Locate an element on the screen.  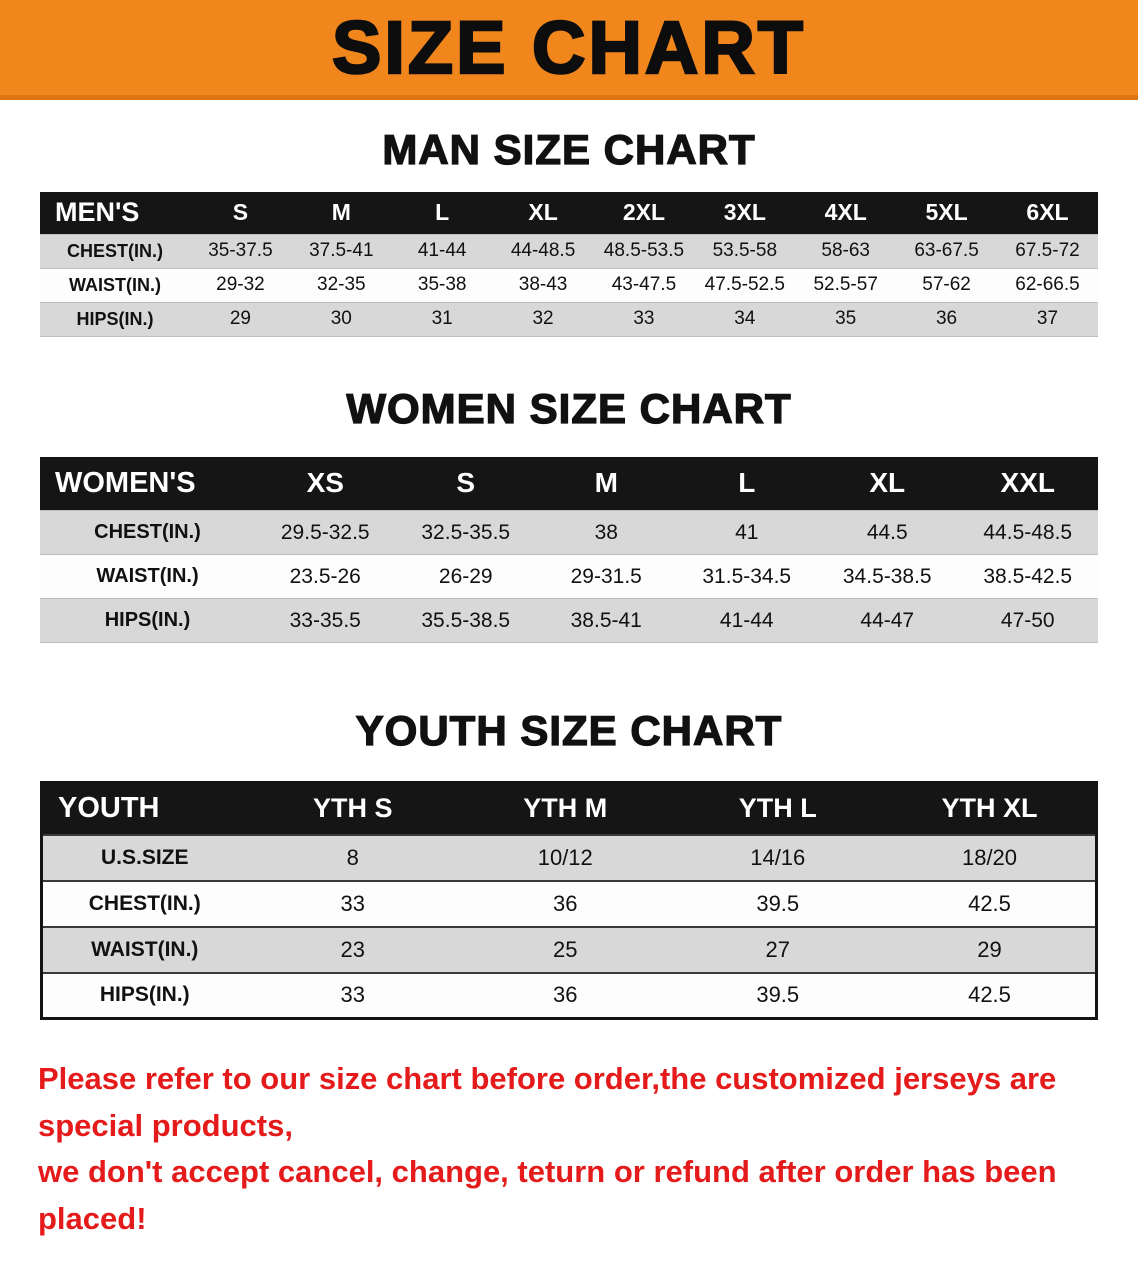
size-cell: 18/20 is located at coordinates (989, 857).